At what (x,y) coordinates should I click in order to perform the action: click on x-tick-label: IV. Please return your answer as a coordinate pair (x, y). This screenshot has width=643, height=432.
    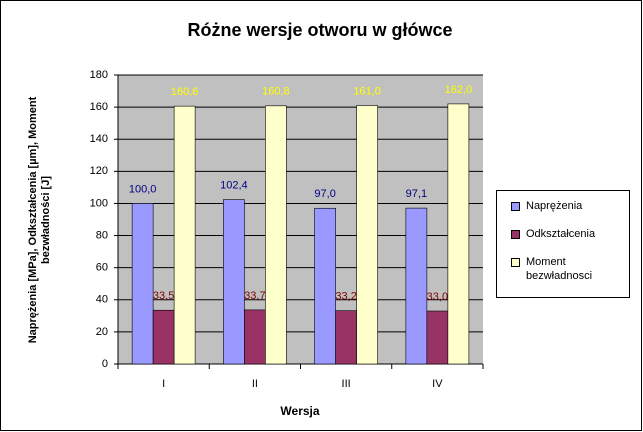
    Looking at the image, I should click on (437, 384).